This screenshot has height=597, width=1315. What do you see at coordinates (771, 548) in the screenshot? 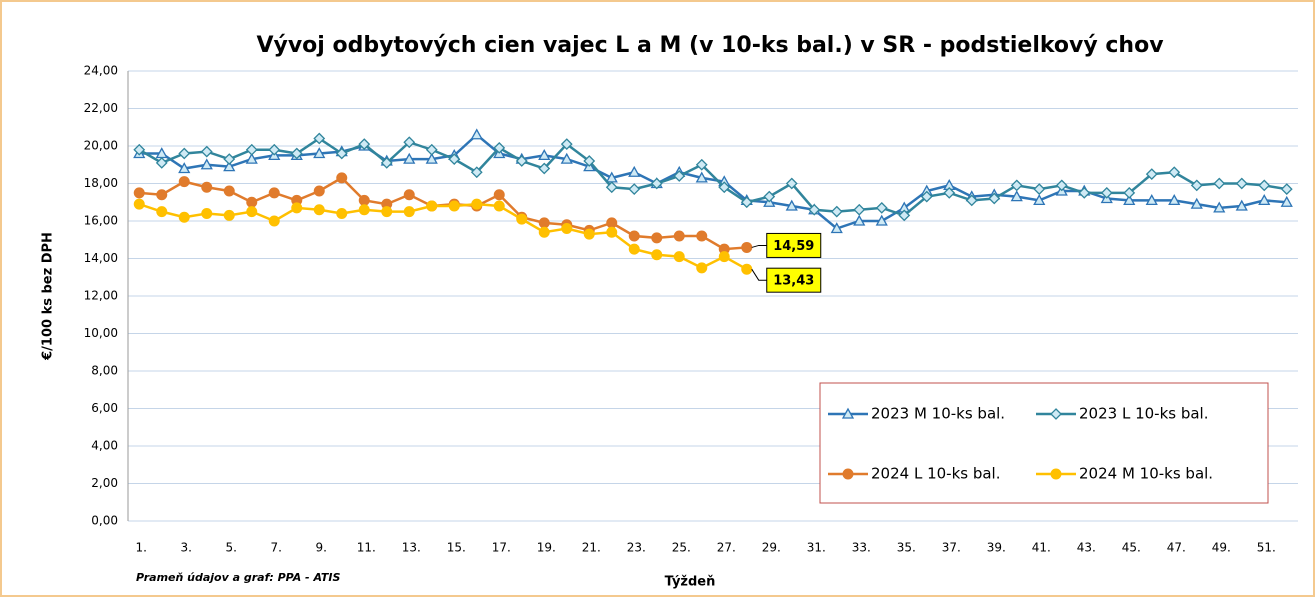
I see `x-tick-label: 29.` at bounding box center [771, 548].